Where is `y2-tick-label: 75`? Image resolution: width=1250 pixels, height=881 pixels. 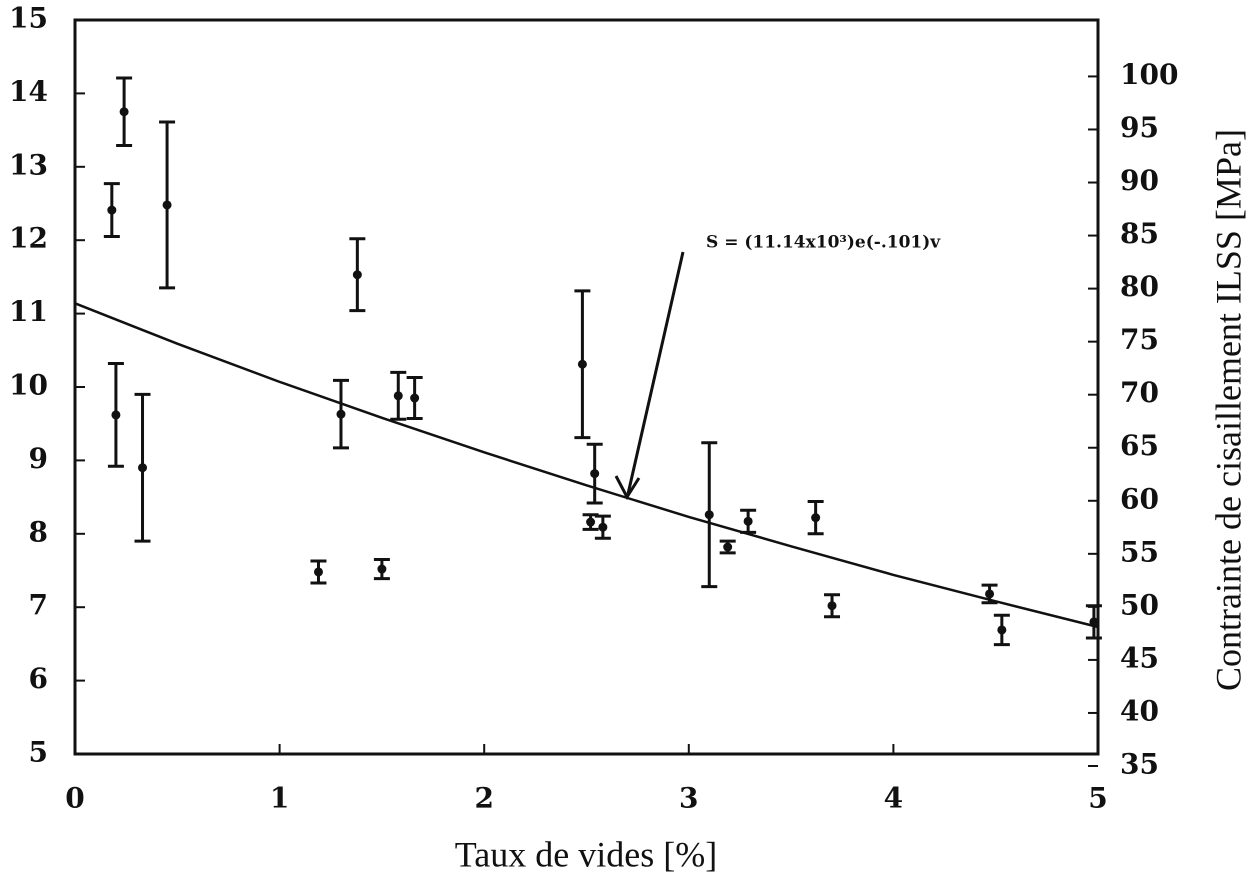 y2-tick-label: 75 is located at coordinates (1139, 339).